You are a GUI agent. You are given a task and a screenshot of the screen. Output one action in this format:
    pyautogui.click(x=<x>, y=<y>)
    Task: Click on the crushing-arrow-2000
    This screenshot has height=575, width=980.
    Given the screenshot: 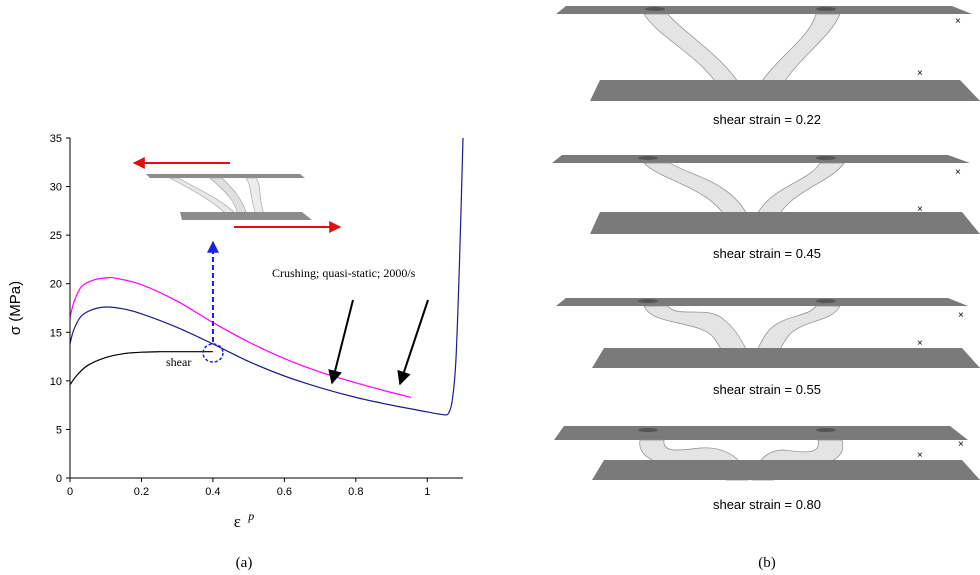 What is the action you would take?
    pyautogui.click(x=413, y=342)
    